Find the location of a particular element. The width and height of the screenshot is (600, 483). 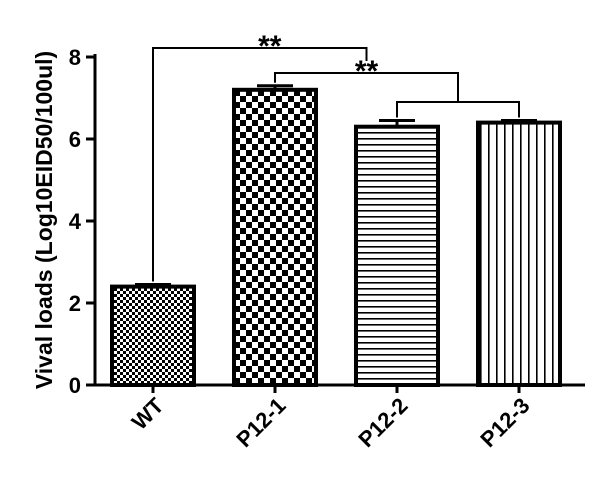

x-tick-label-p12-3: P12-3 is located at coordinates (504, 422).